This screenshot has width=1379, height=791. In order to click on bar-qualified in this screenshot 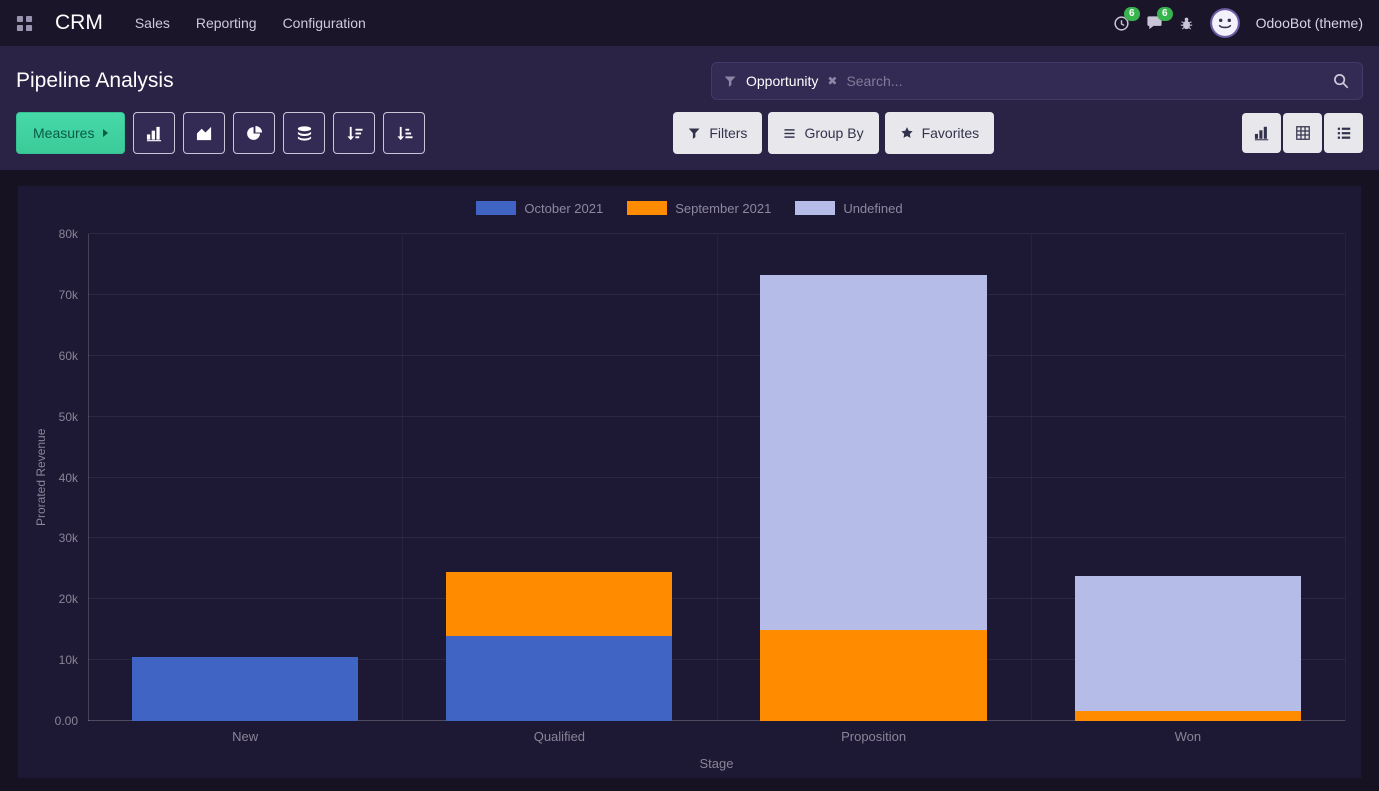, I will do `click(559, 477)`.